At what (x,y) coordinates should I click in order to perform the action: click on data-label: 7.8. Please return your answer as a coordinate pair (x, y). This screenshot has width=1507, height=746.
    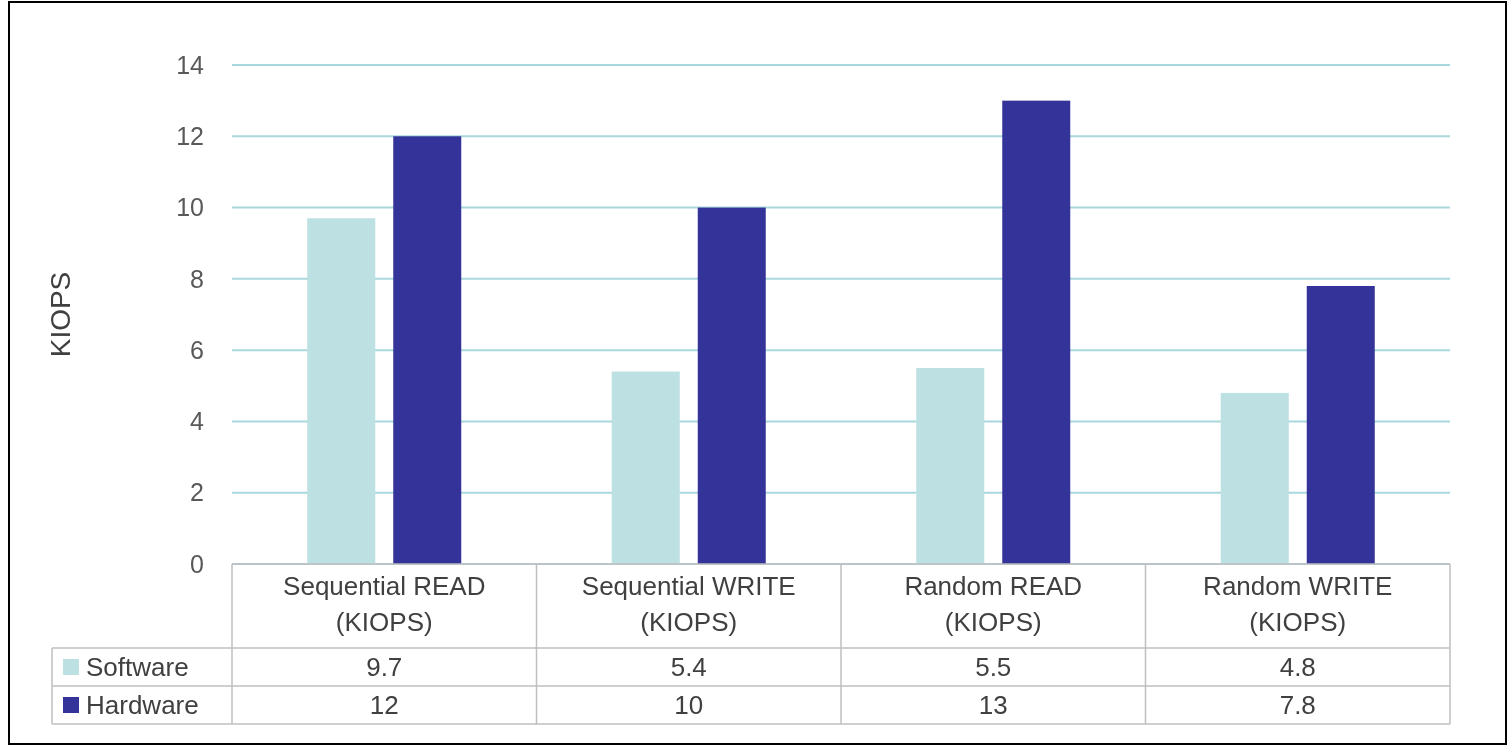
    Looking at the image, I should click on (1297, 705).